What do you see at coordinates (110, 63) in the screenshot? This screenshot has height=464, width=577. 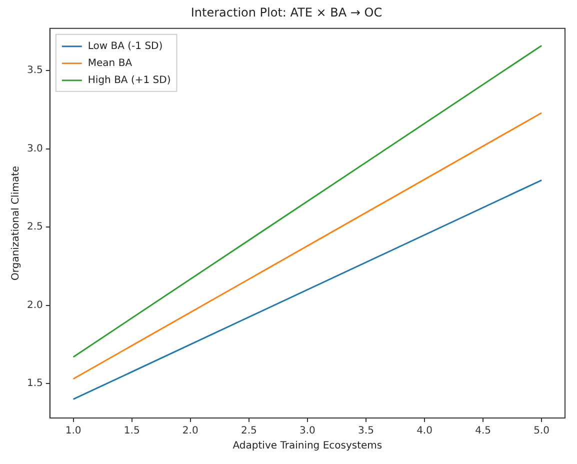 I see `legend-label: Mean BA` at bounding box center [110, 63].